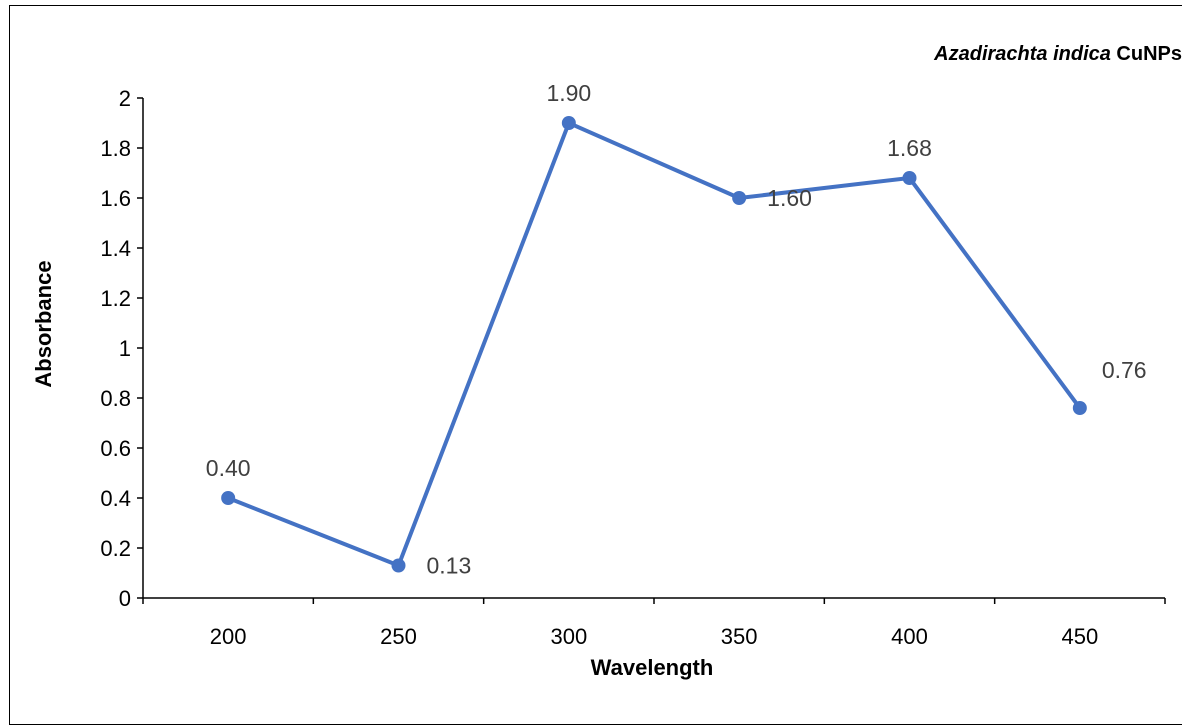  Describe the element at coordinates (43, 323) in the screenshot. I see `y-axis-title: Absorbance` at that location.